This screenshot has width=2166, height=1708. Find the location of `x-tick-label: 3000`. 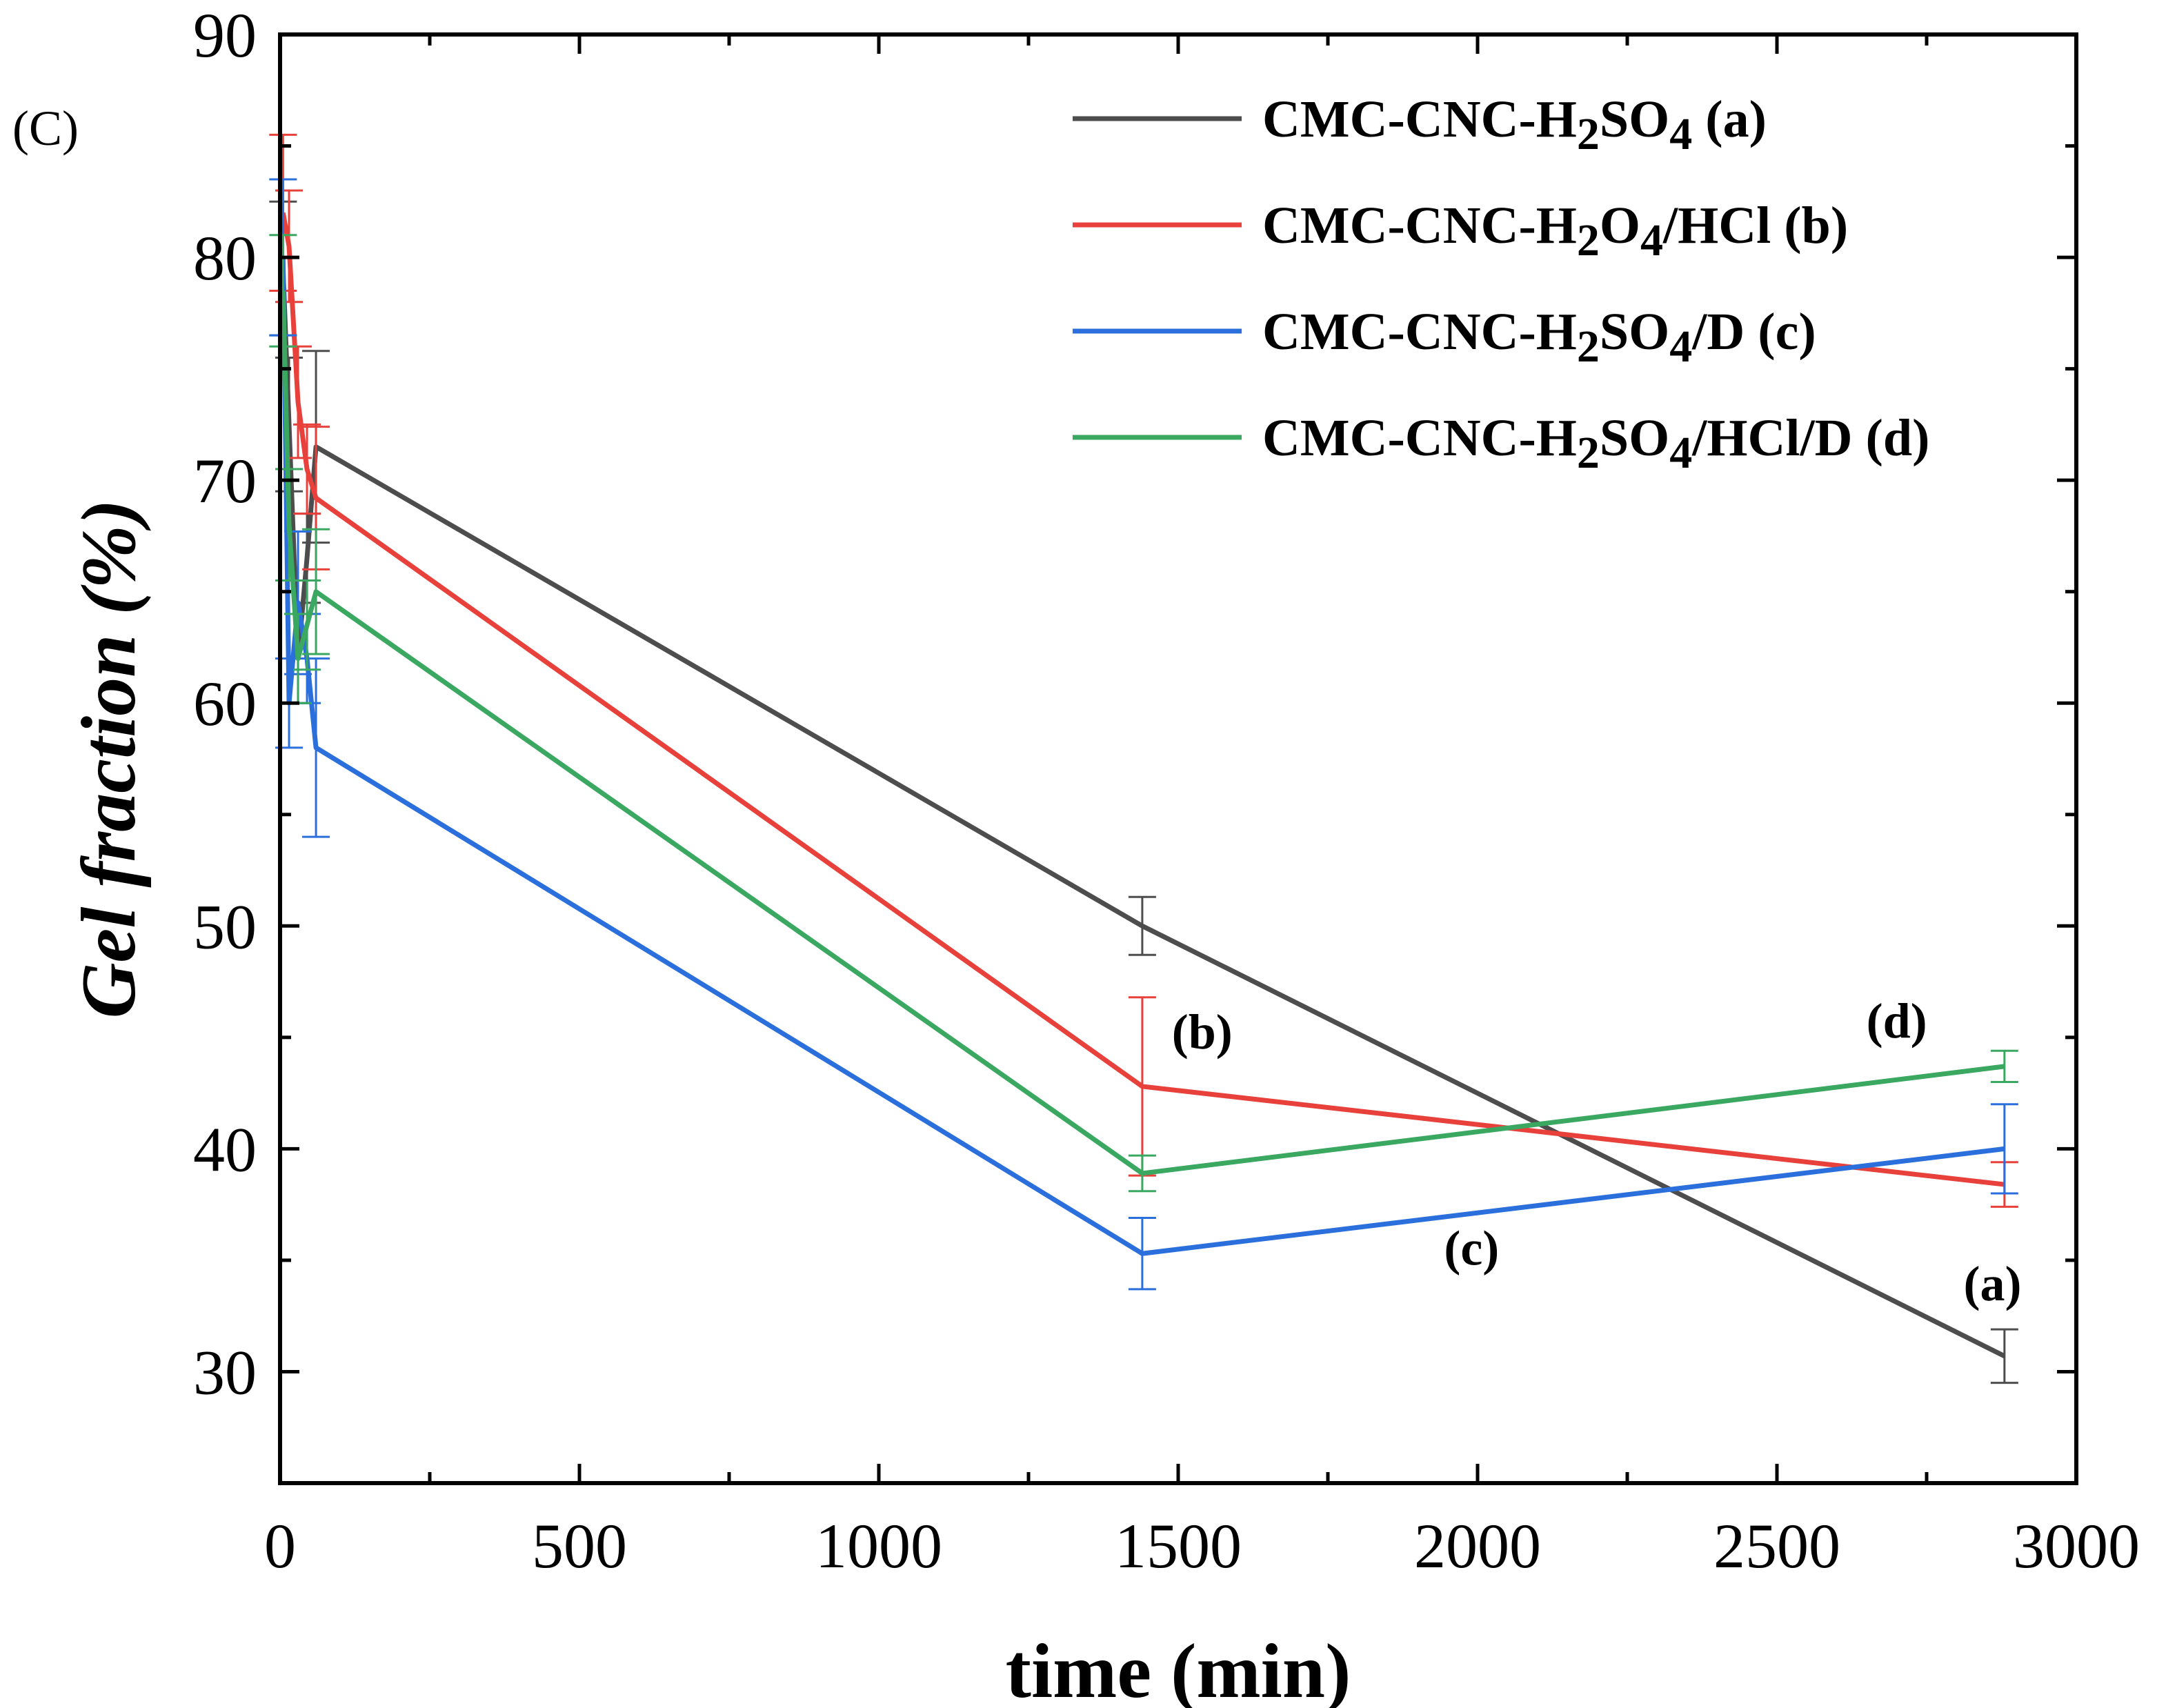

x-tick-label: 3000 is located at coordinates (2076, 1546).